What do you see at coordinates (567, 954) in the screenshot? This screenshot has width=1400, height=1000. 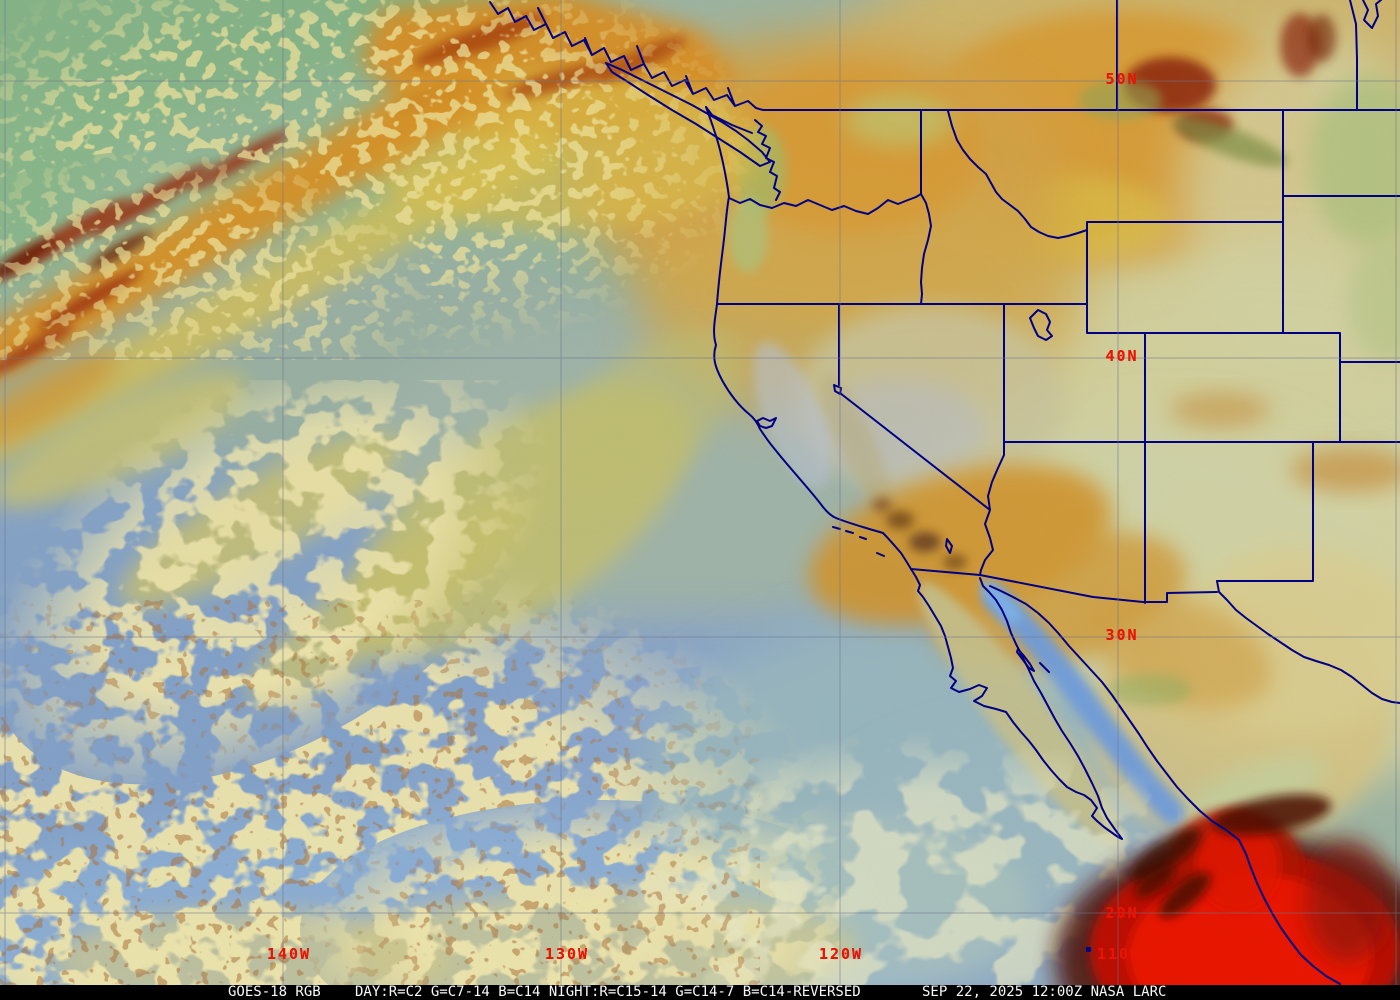 I see `lon-label-130w: 130W` at bounding box center [567, 954].